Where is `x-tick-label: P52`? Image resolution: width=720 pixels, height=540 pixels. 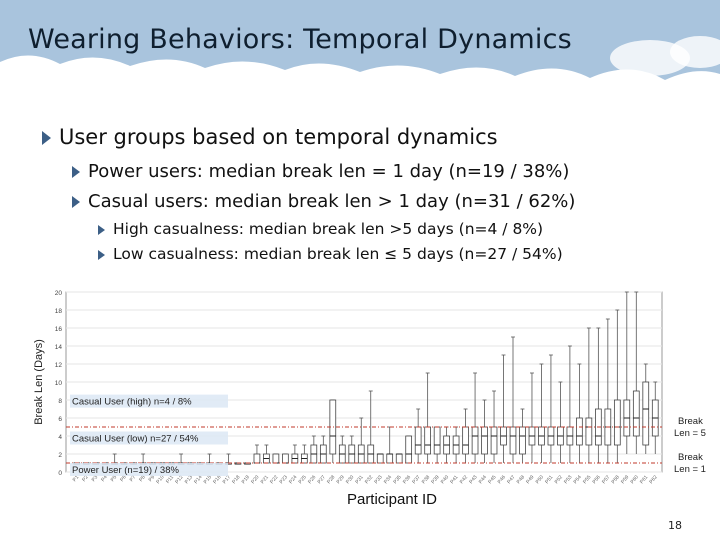 x-tick-label: P52 is located at coordinates (559, 479).